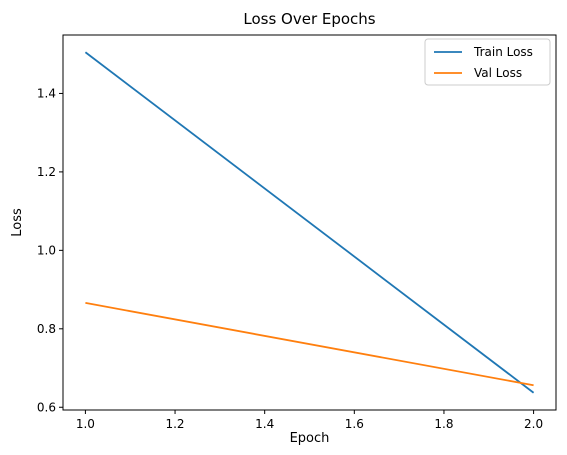 This screenshot has height=455, width=567. What do you see at coordinates (443, 424) in the screenshot?
I see `x-tick-label: 1.8` at bounding box center [443, 424].